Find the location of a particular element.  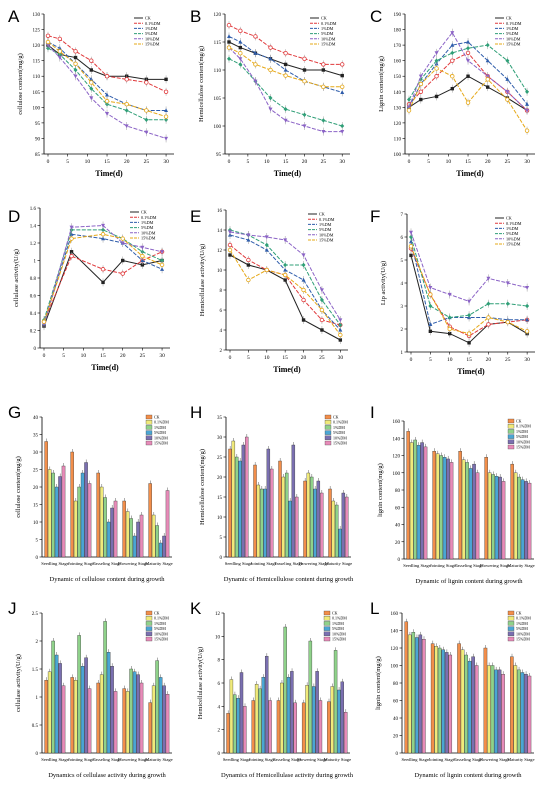

panel-letter: A is located at coordinates (14, 16).